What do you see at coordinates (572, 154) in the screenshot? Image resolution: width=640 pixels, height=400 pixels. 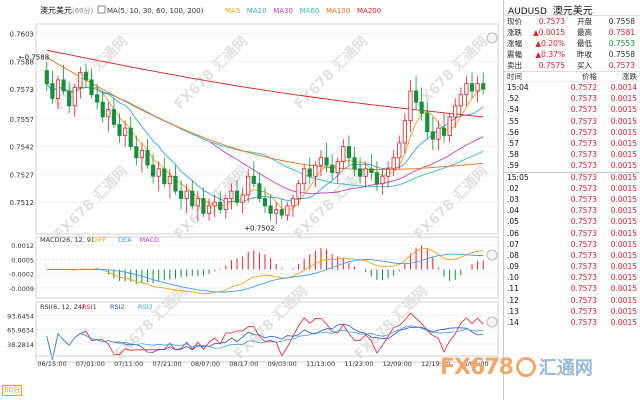 I see `tick-row: .58 0.7573 0.0015` at bounding box center [572, 154].